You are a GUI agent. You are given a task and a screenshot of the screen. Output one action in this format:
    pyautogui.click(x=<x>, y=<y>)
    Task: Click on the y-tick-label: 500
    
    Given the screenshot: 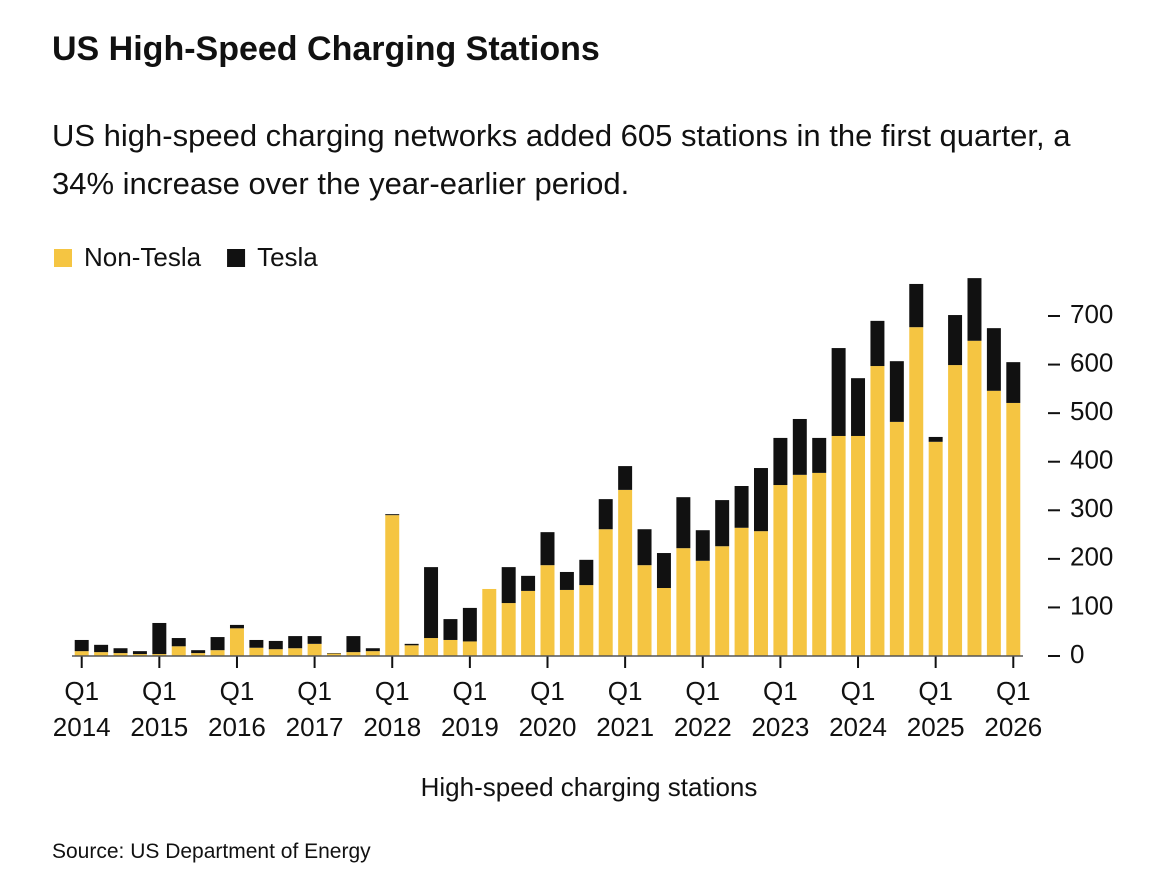 What is the action you would take?
    pyautogui.click(x=1091, y=411)
    